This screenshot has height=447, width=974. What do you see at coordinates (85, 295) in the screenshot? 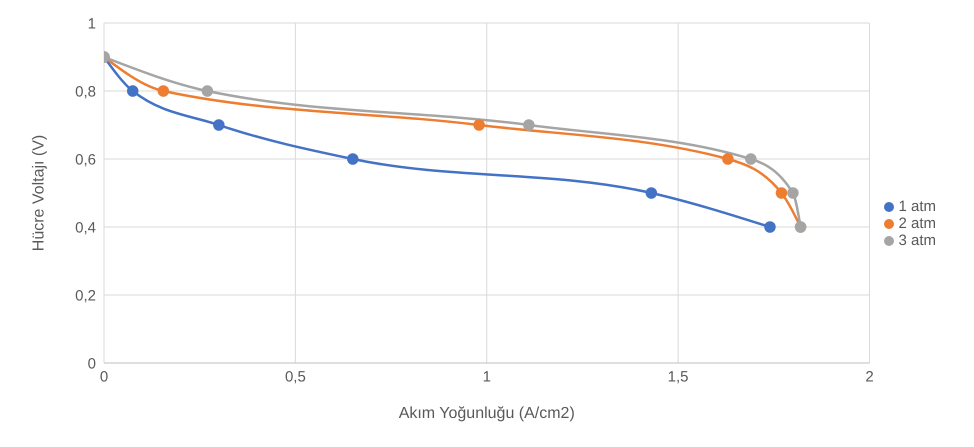
I see `y-tick-label: 0,2` at bounding box center [85, 295].